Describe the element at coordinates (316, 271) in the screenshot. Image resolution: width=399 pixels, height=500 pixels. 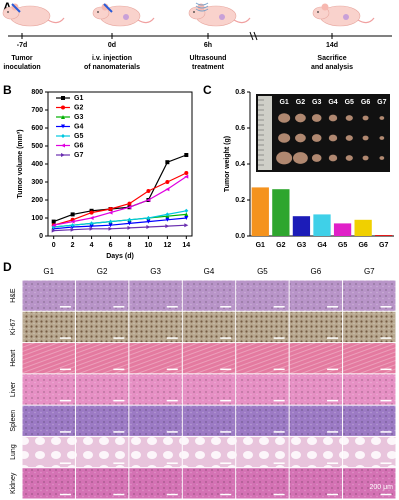
I see `column-label: G6` at that location.